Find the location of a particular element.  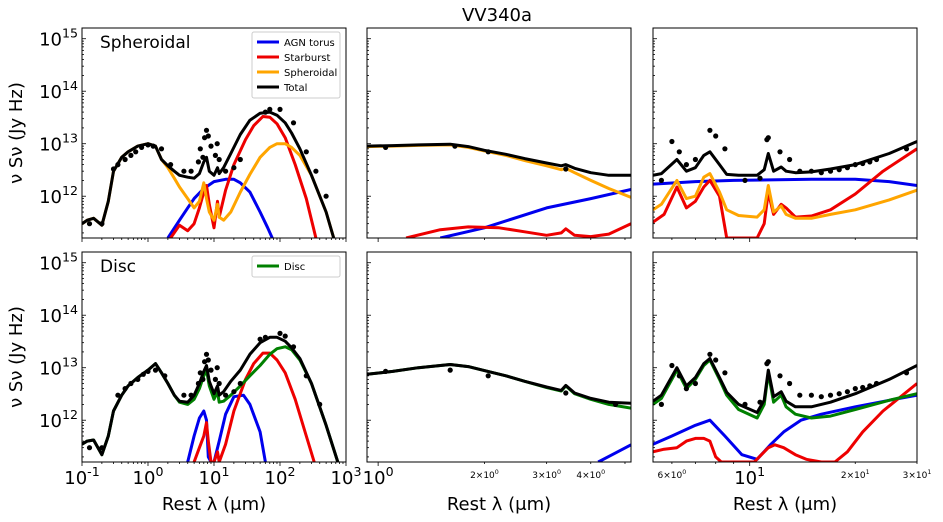

legend-label: Starburst is located at coordinates (307, 58).